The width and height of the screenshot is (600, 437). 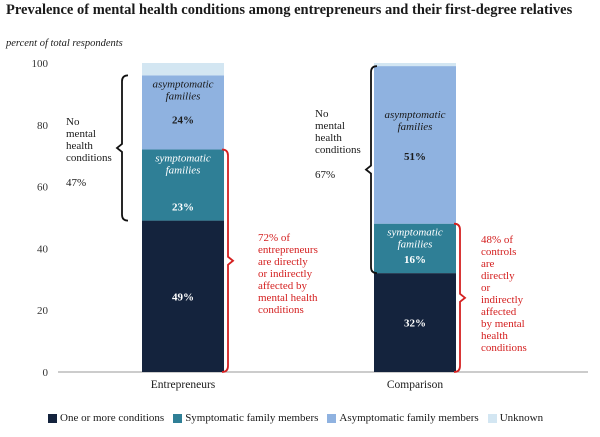 What do you see at coordinates (64, 43) in the screenshot?
I see `chart-subtitle: percent of total respondents` at bounding box center [64, 43].